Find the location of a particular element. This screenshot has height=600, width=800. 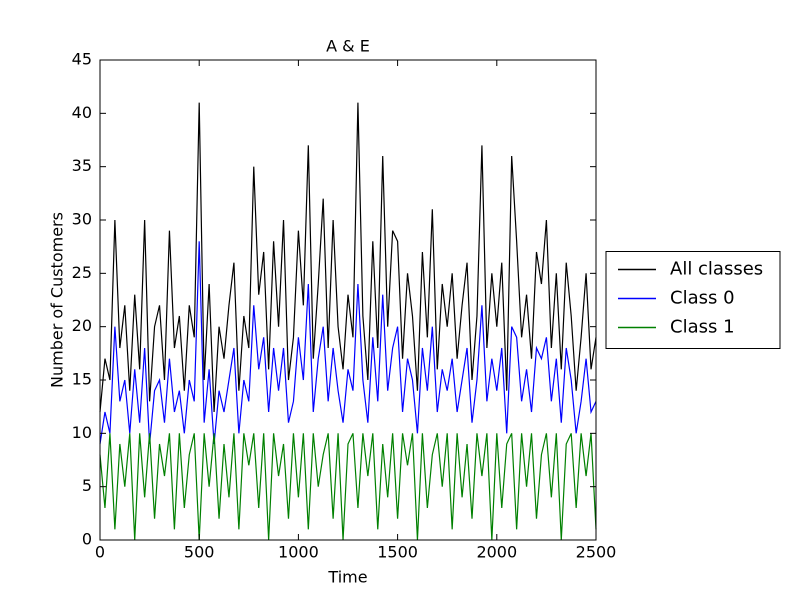

y-tick-label: 45 is located at coordinates (82, 59).